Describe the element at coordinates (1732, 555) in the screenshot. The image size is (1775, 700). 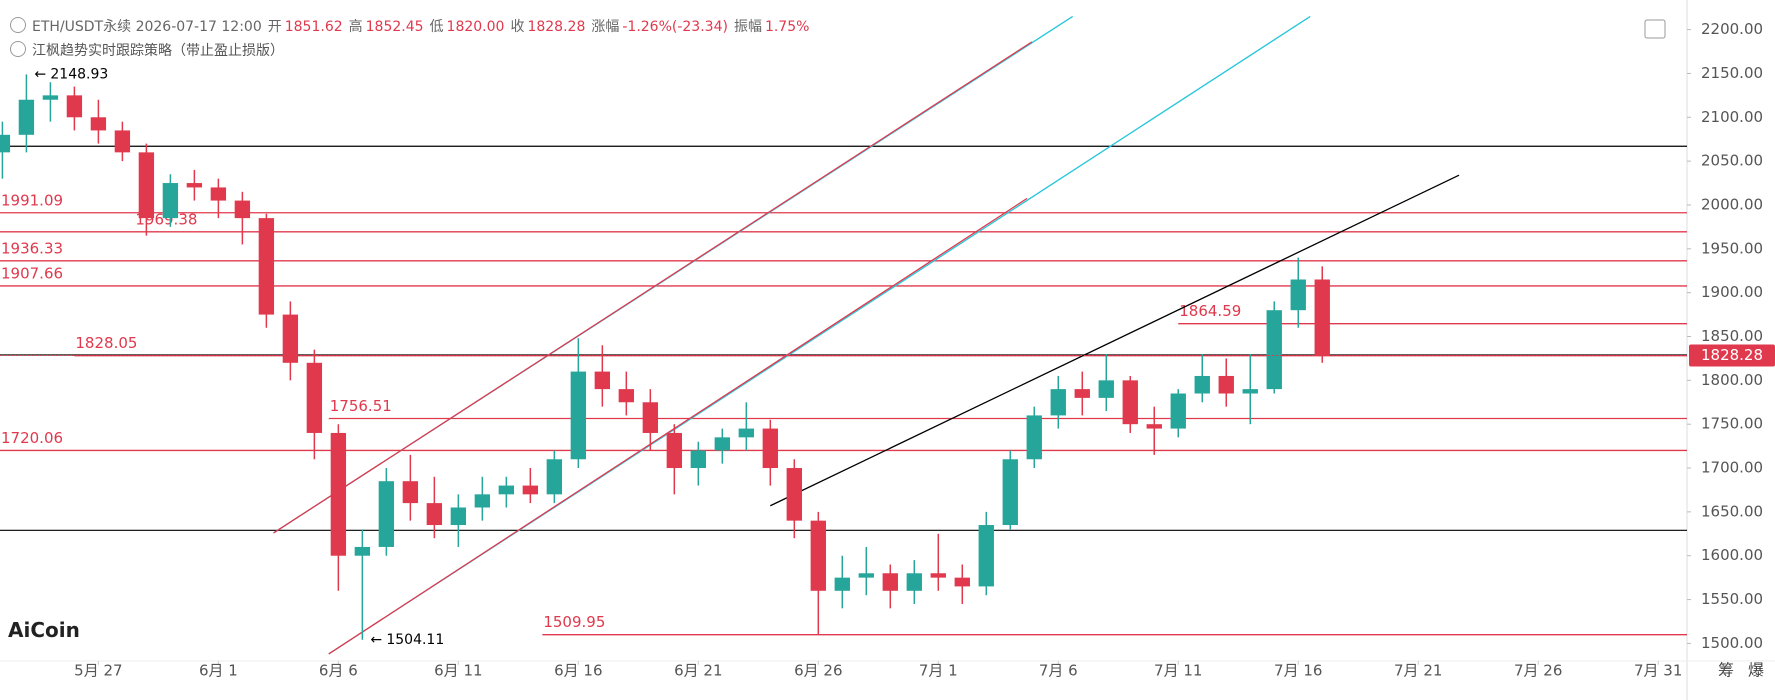
I see `y-tick-label: 1600.00` at that location.